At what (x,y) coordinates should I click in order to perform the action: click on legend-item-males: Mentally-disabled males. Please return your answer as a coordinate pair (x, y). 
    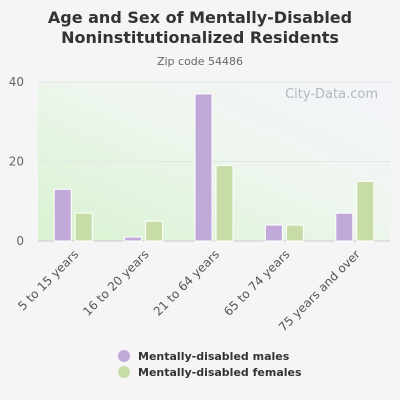
    Looking at the image, I should click on (210, 356).